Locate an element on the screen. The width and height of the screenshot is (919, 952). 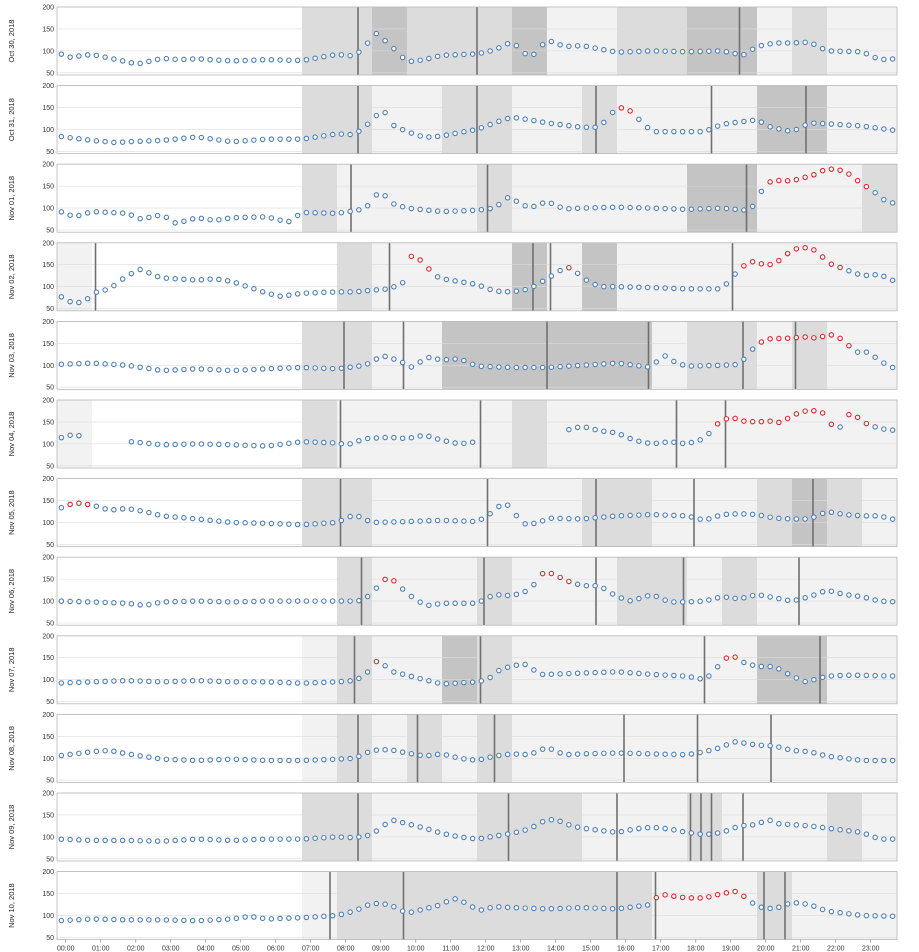
x-tick-label: 15:00 is located at coordinates (591, 949).